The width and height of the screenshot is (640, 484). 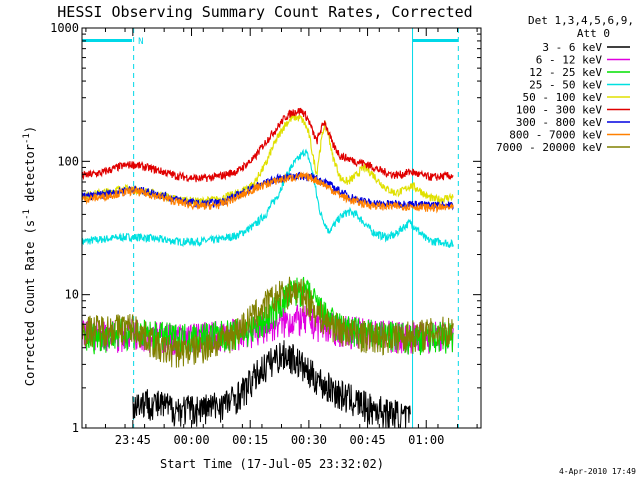 What do you see at coordinates (569, 60) in the screenshot?
I see `legend-entry-label: 6 - 12 keV` at bounding box center [569, 60].